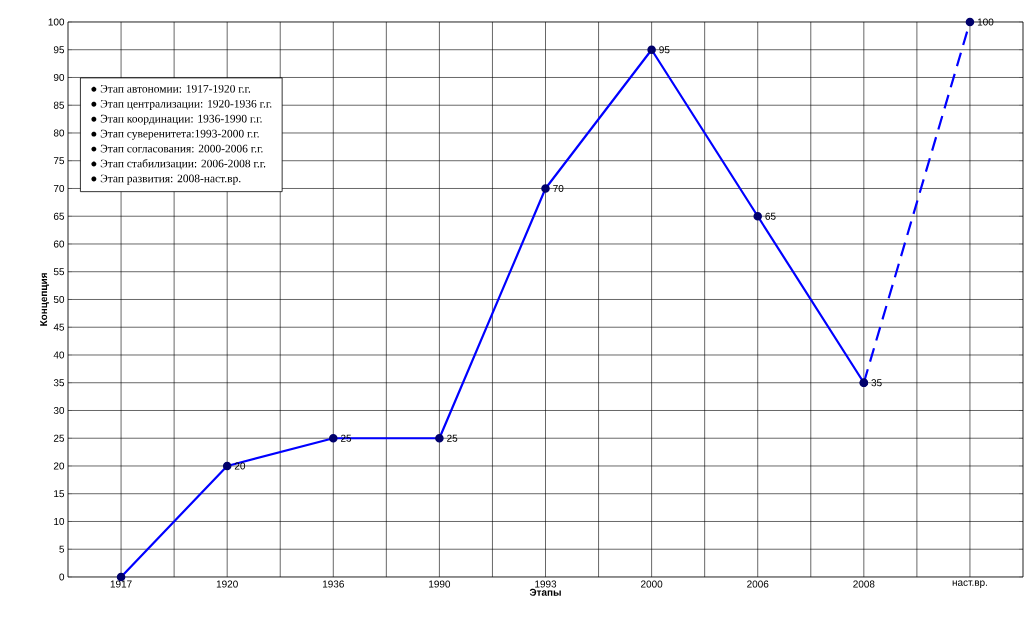 The width and height of the screenshot is (1036, 628). I want to click on x-tick-label: 1990, so click(440, 584).